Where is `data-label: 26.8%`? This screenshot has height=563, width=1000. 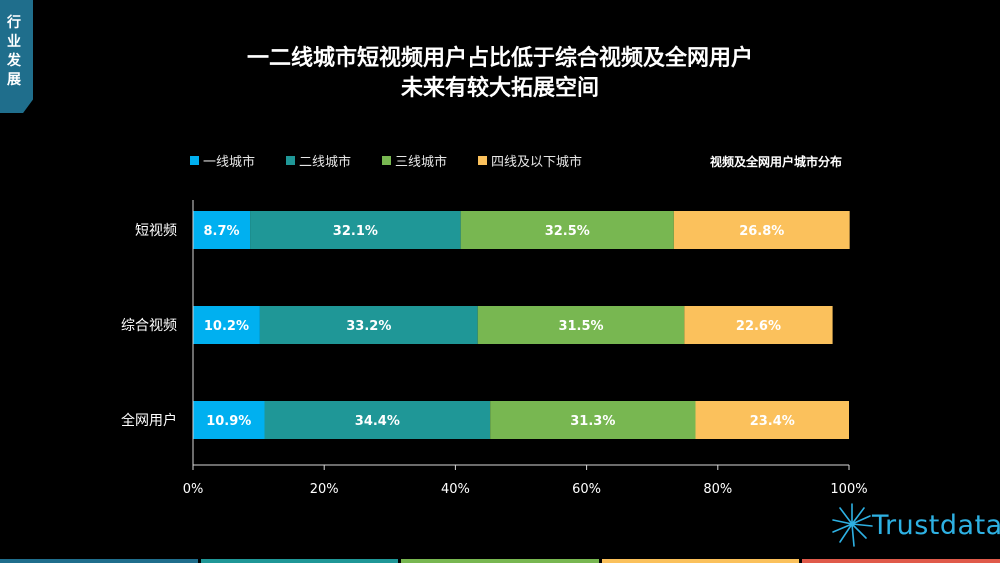 data-label: 26.8% is located at coordinates (761, 231).